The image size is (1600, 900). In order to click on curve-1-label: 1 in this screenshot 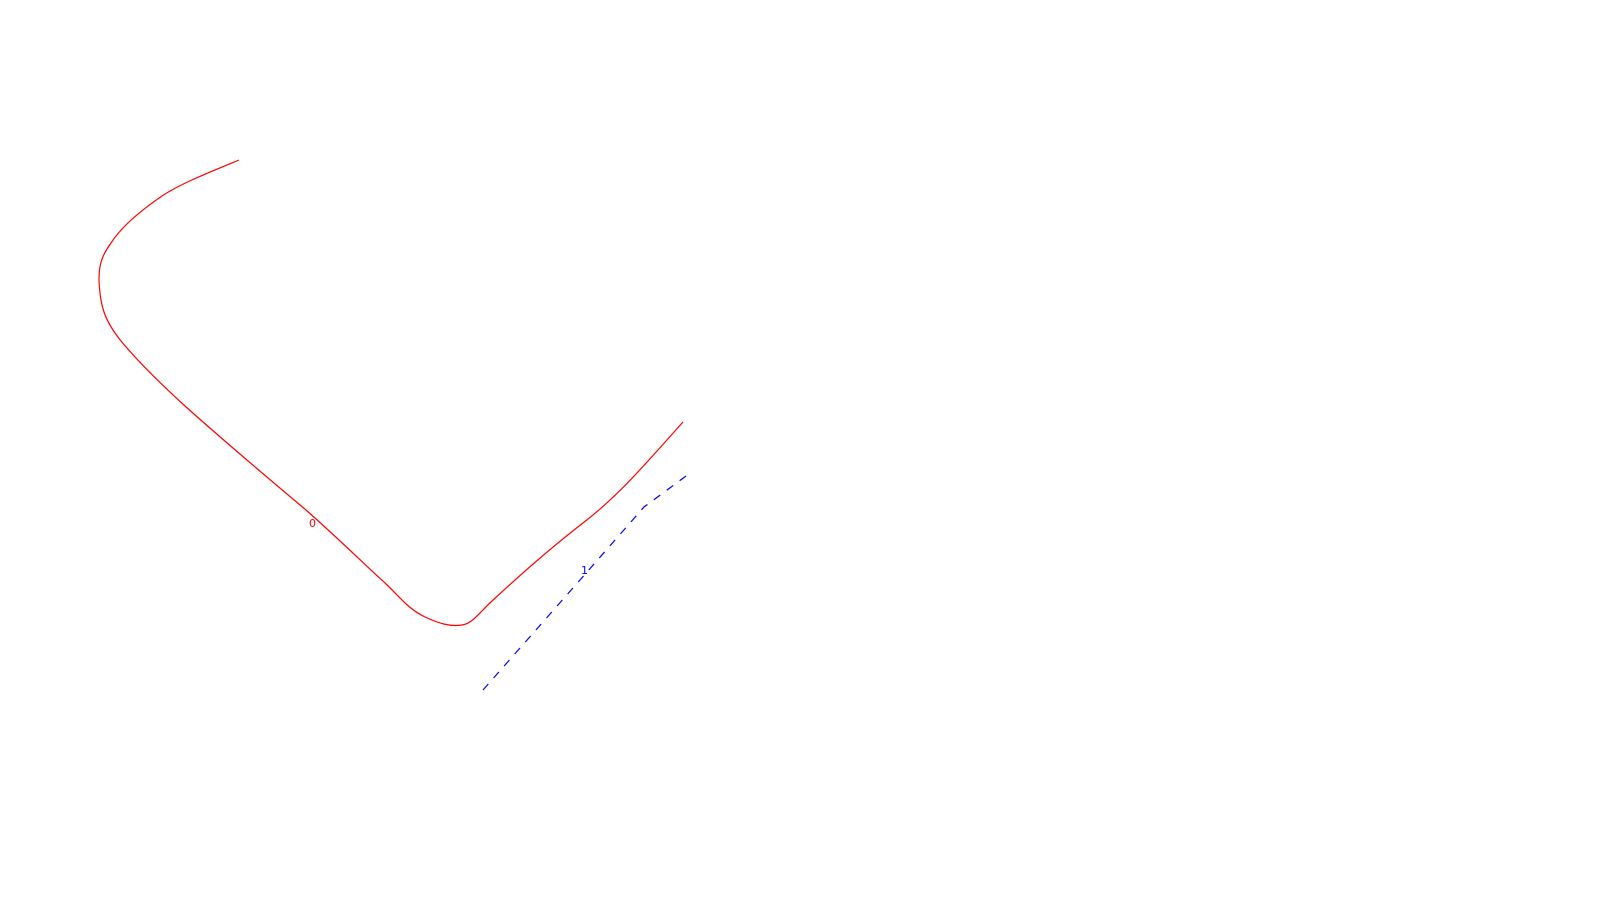, I will do `click(584, 570)`.